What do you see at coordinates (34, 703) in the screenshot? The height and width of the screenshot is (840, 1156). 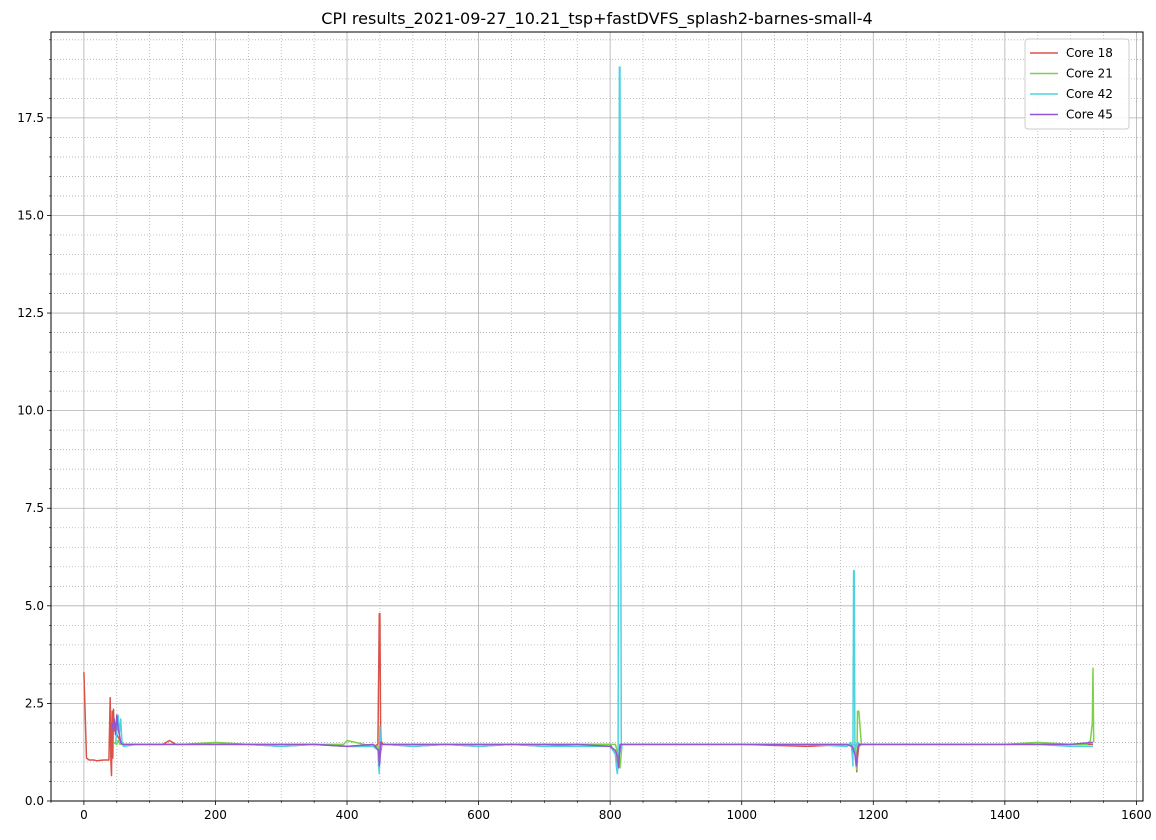 I see `y-tick-label: 2.5` at bounding box center [34, 703].